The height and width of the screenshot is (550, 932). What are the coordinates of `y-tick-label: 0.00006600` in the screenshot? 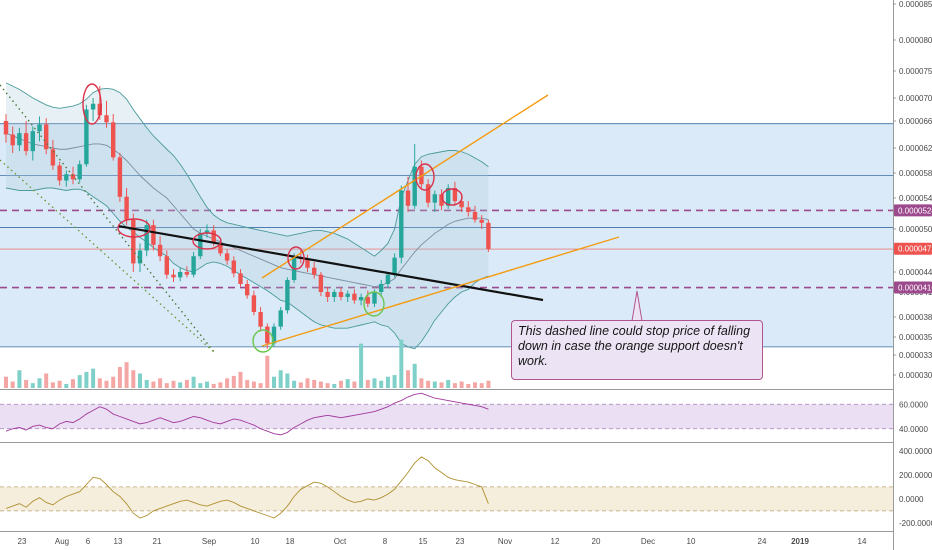 It's located at (915, 121).